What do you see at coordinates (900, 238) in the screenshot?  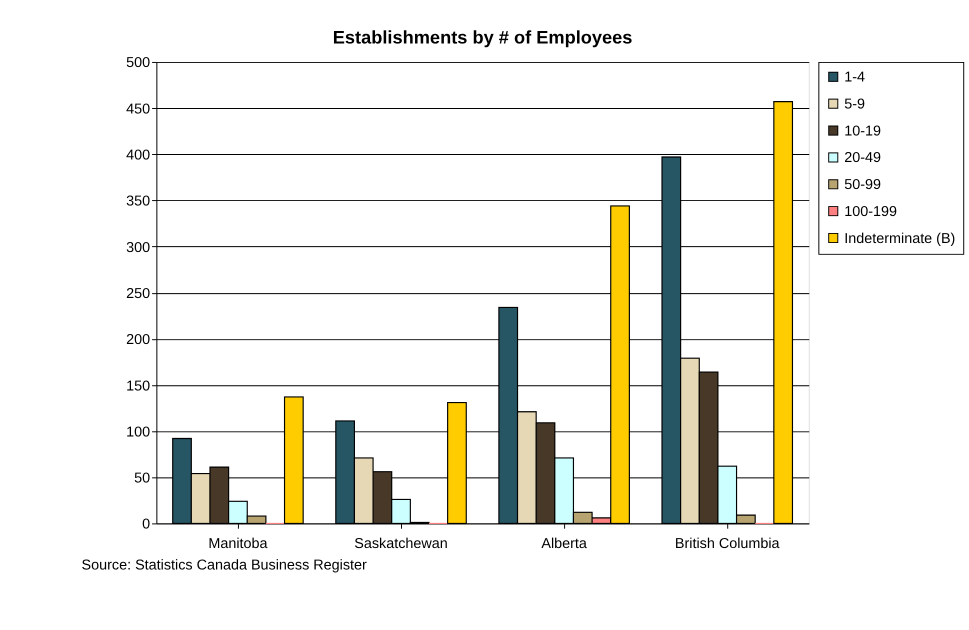 I see `legend-label: Indeterminate (B)` at bounding box center [900, 238].